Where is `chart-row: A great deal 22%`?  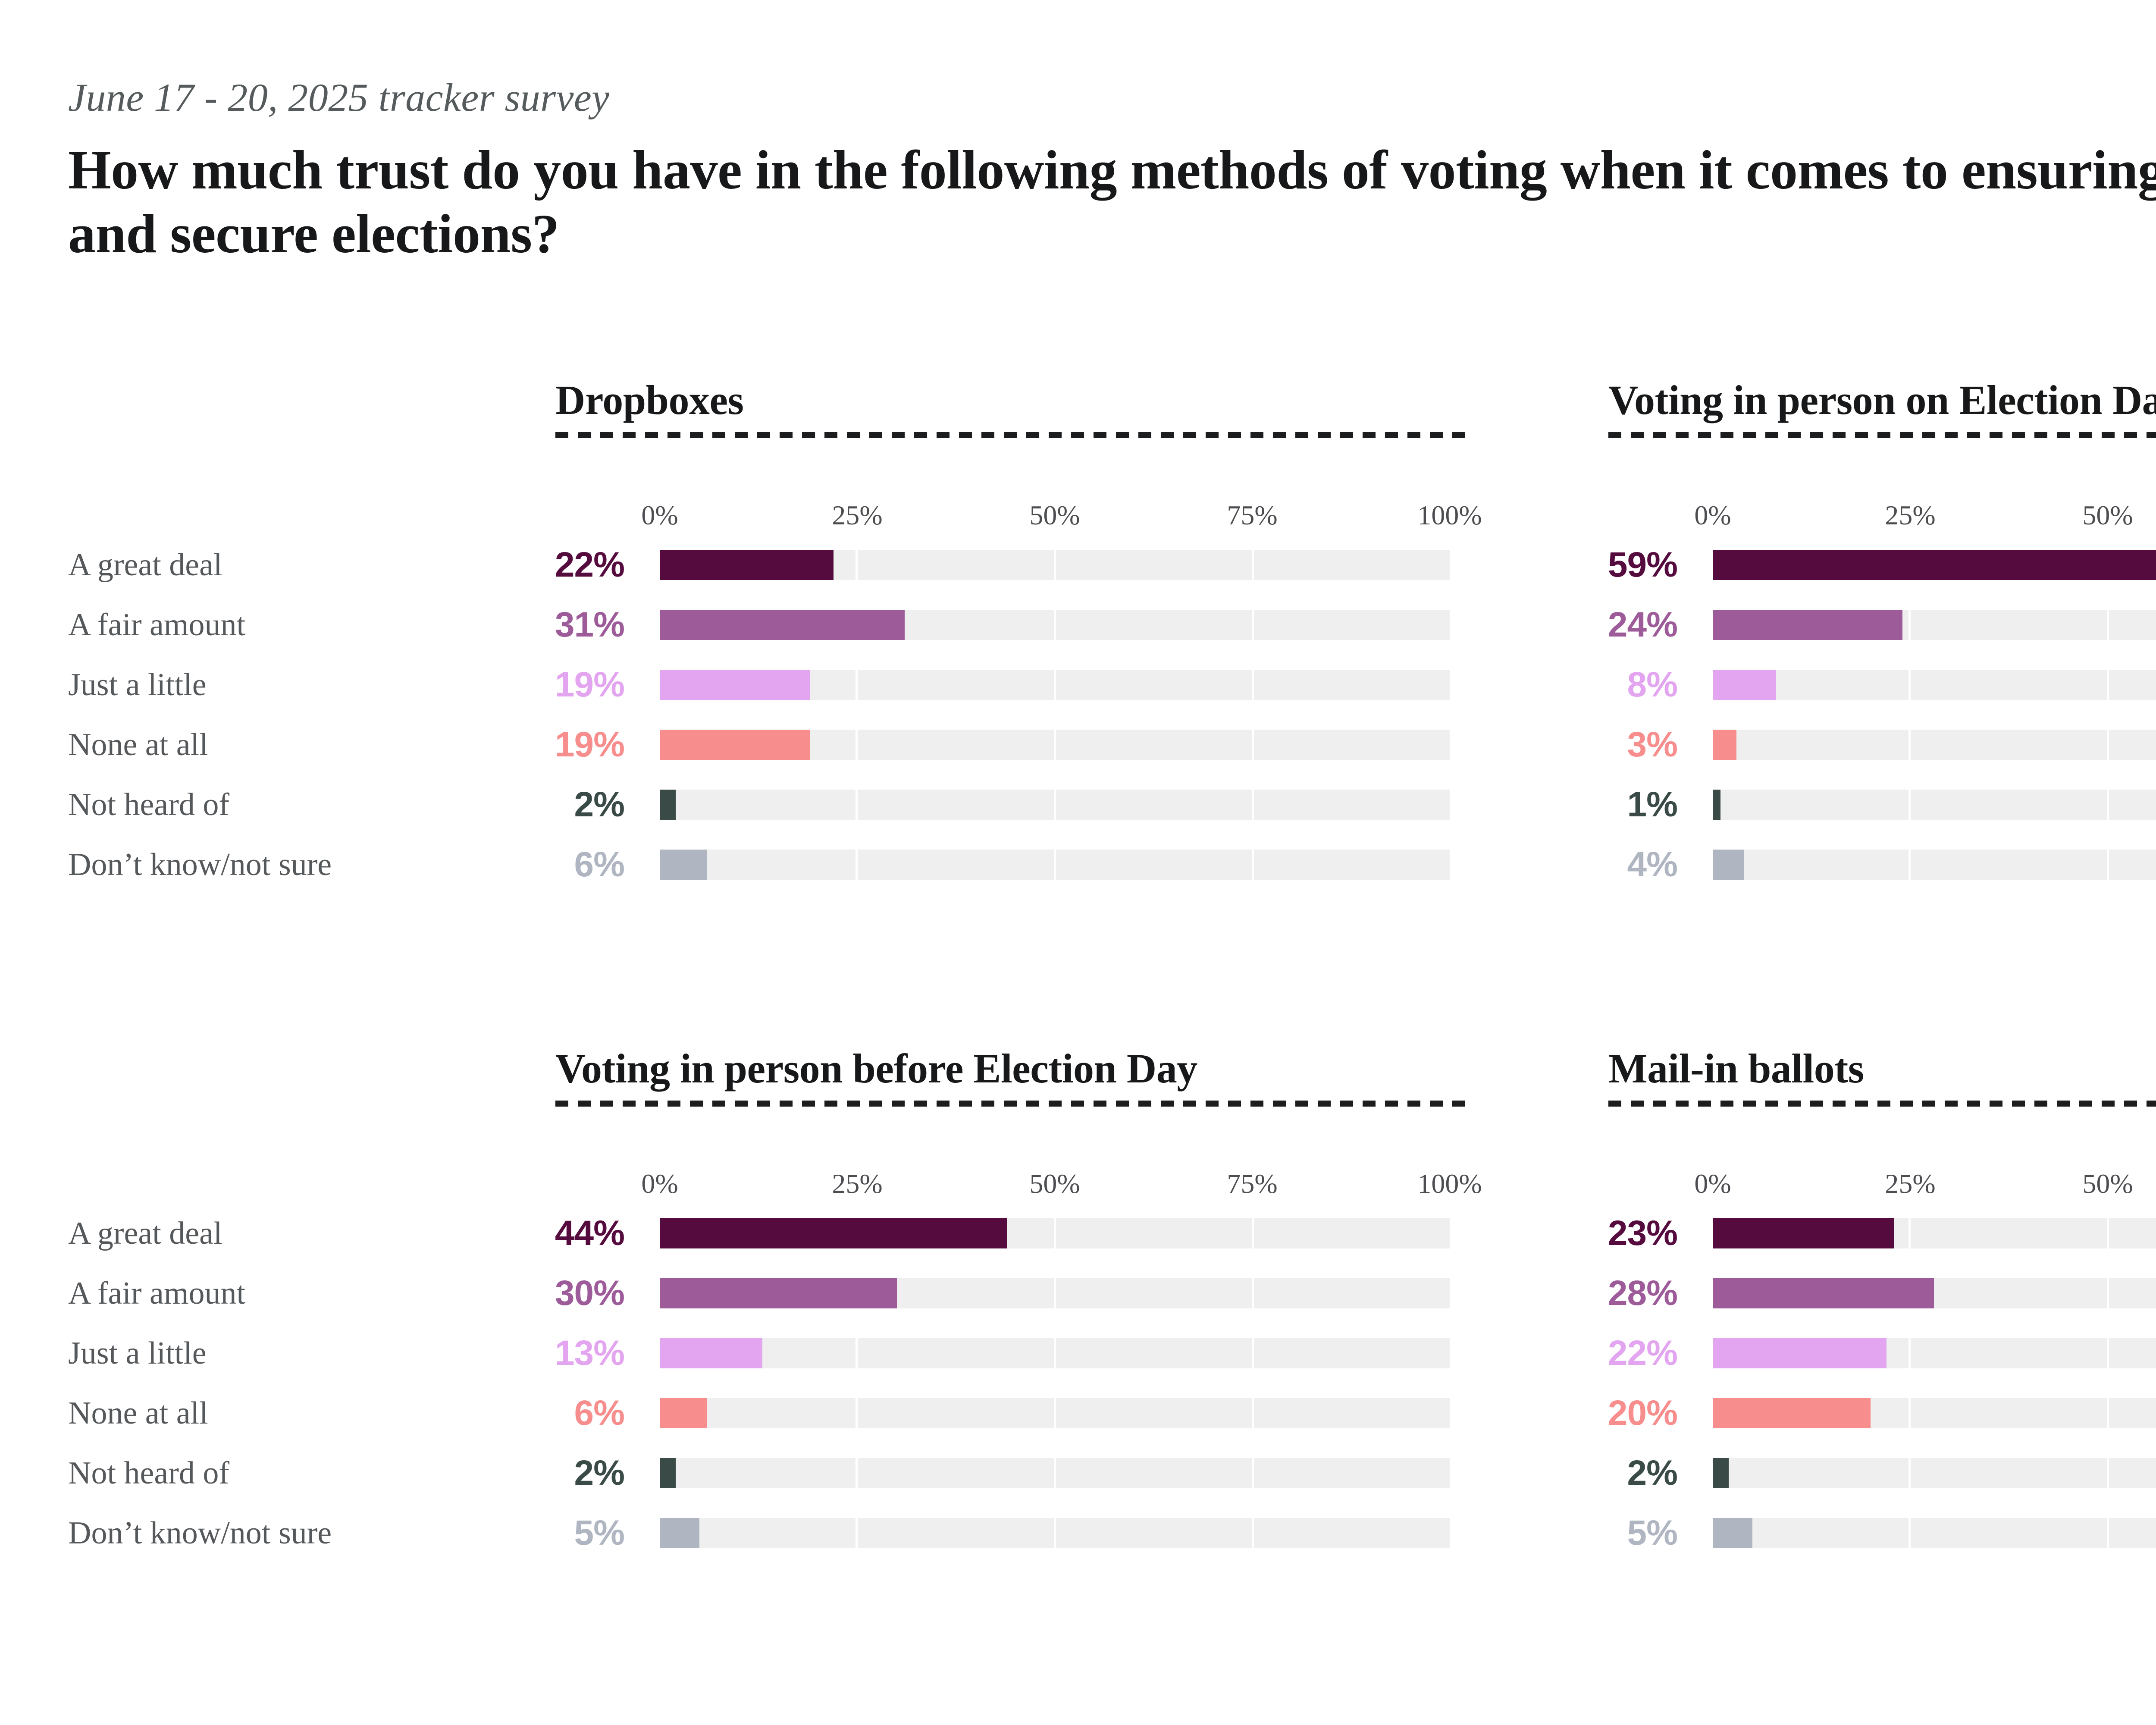 chart-row: A great deal 22% is located at coordinates (771, 565).